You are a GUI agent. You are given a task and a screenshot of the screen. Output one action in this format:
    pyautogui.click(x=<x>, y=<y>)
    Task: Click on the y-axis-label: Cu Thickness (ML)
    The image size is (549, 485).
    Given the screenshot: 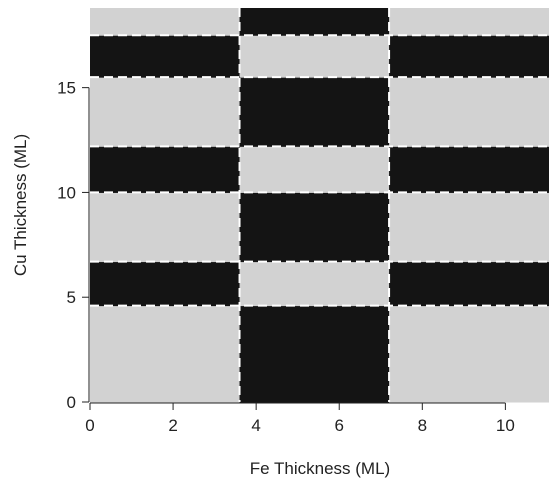 What is the action you would take?
    pyautogui.click(x=20, y=205)
    